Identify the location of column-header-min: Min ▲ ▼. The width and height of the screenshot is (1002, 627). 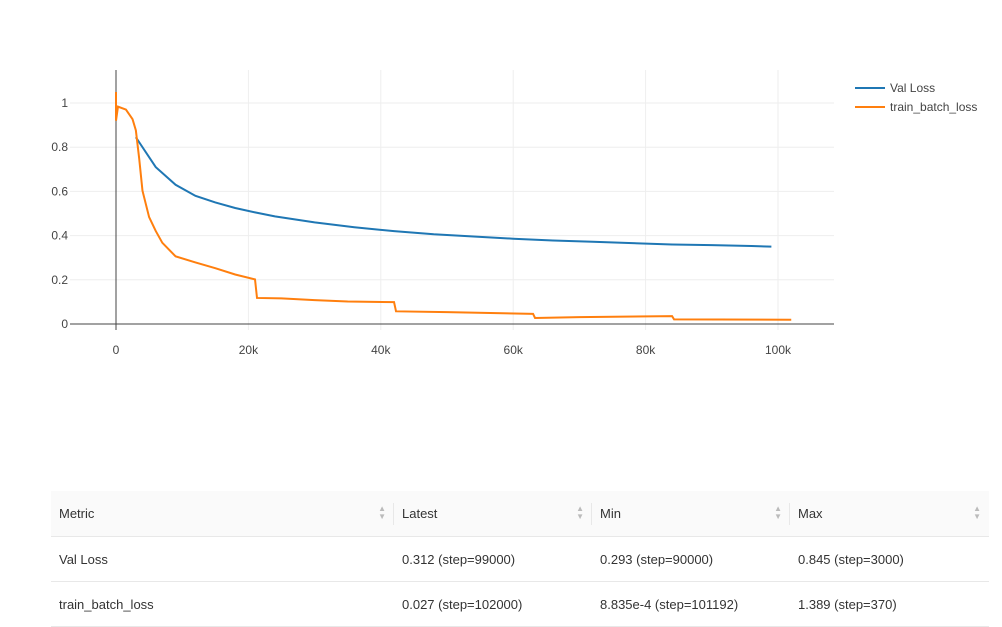
(691, 514).